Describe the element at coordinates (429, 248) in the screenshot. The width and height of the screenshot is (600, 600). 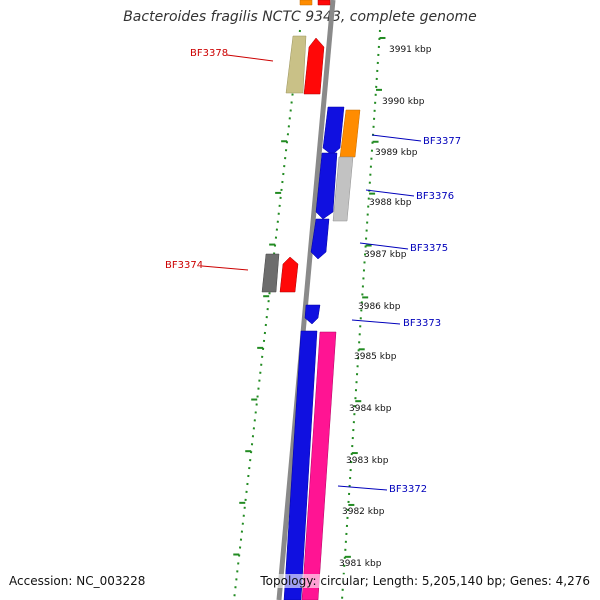
I see `gene-label-bf3375: BF3375` at that location.